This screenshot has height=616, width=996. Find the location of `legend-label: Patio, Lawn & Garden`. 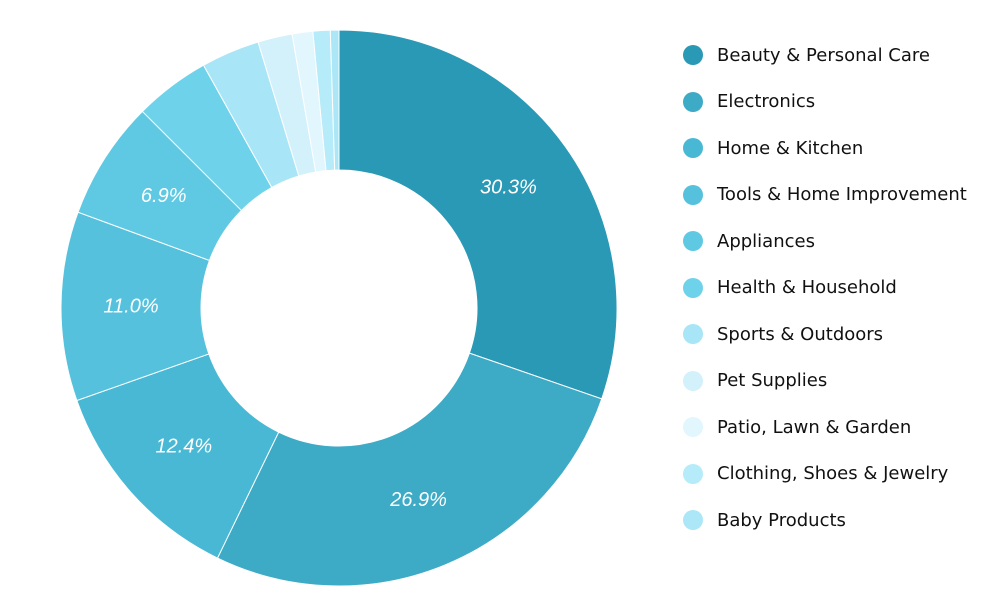

legend-label: Patio, Lawn & Garden is located at coordinates (814, 427).